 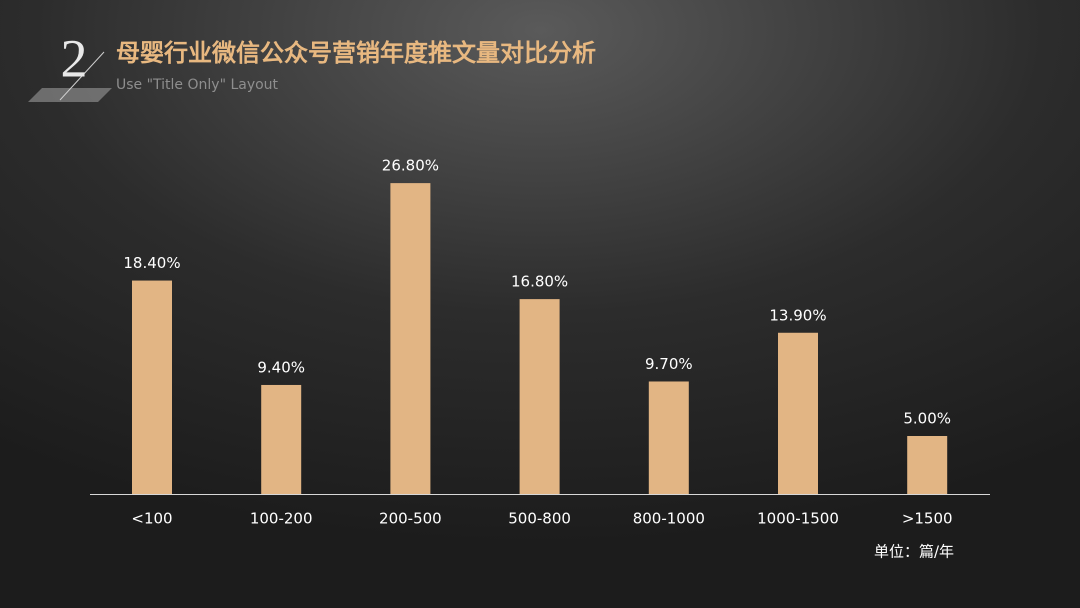 I want to click on x-tick-label: <100, so click(x=151, y=519).